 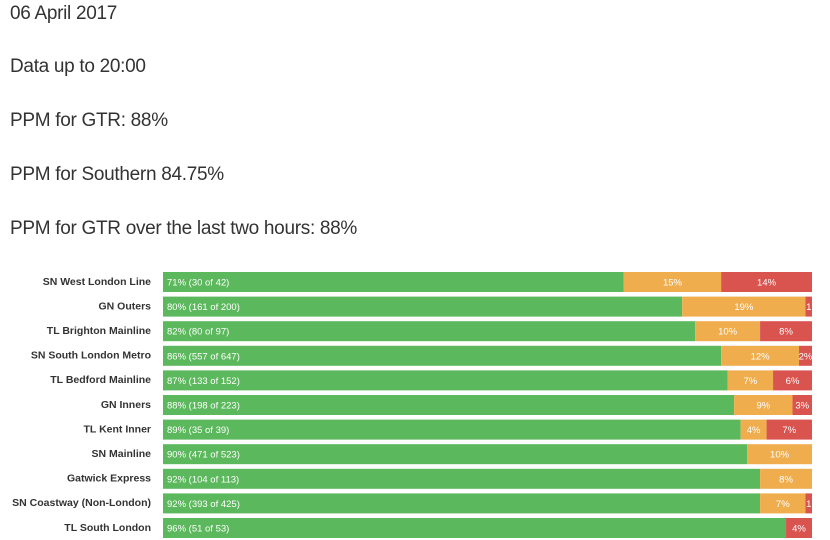 I want to click on value-label: 92% (393 of 425), so click(x=203, y=504).